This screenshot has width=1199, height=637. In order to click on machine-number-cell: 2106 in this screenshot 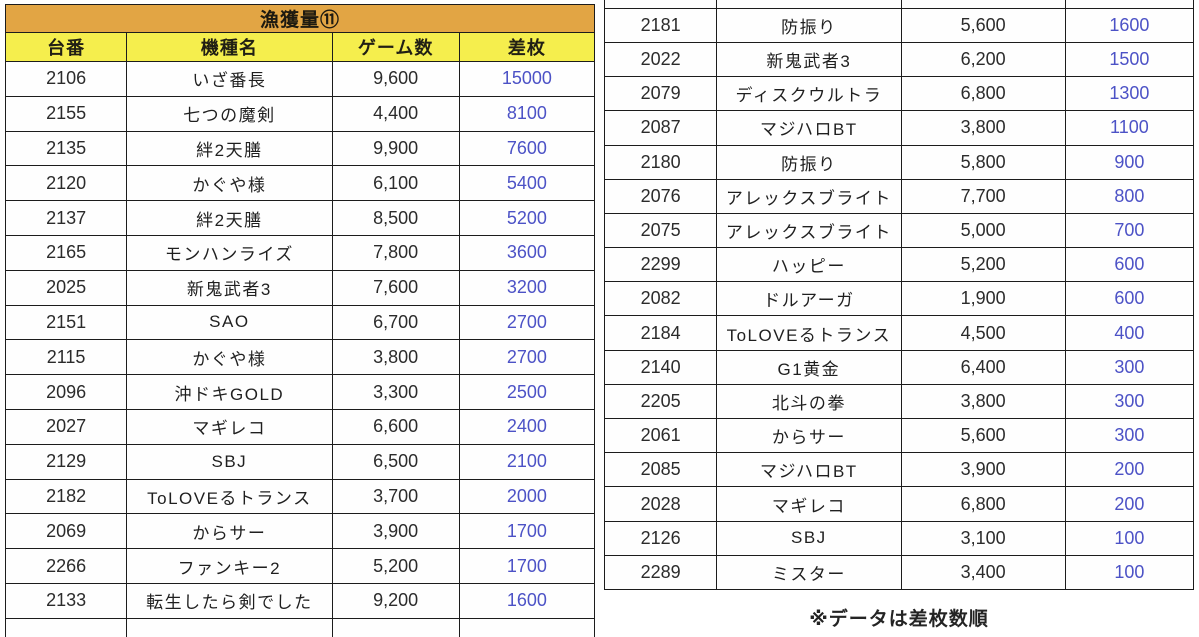, I will do `click(66, 79)`.